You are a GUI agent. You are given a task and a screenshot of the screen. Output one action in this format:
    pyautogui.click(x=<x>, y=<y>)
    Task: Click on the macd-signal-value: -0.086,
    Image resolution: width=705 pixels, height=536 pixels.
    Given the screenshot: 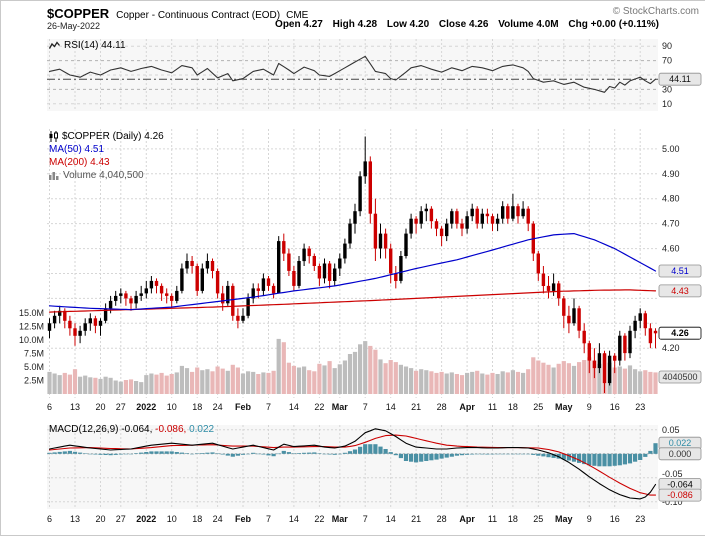 What is the action you would take?
    pyautogui.click(x=171, y=429)
    